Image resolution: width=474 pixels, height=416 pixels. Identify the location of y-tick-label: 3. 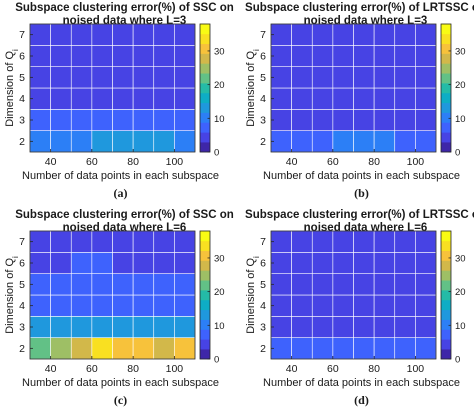
(22, 328).